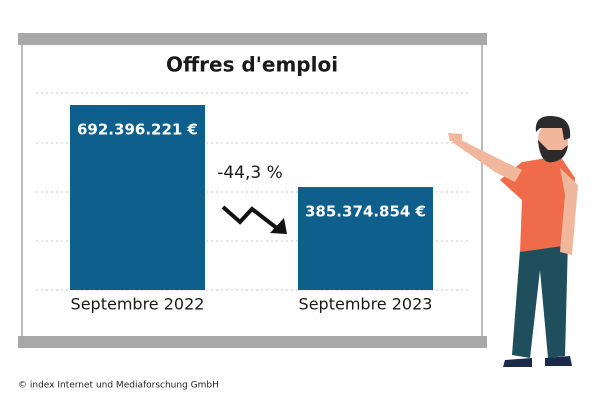 The height and width of the screenshot is (400, 600). Describe the element at coordinates (118, 386) in the screenshot. I see `source: © index Internet und Mediaforschung GmbH` at that location.